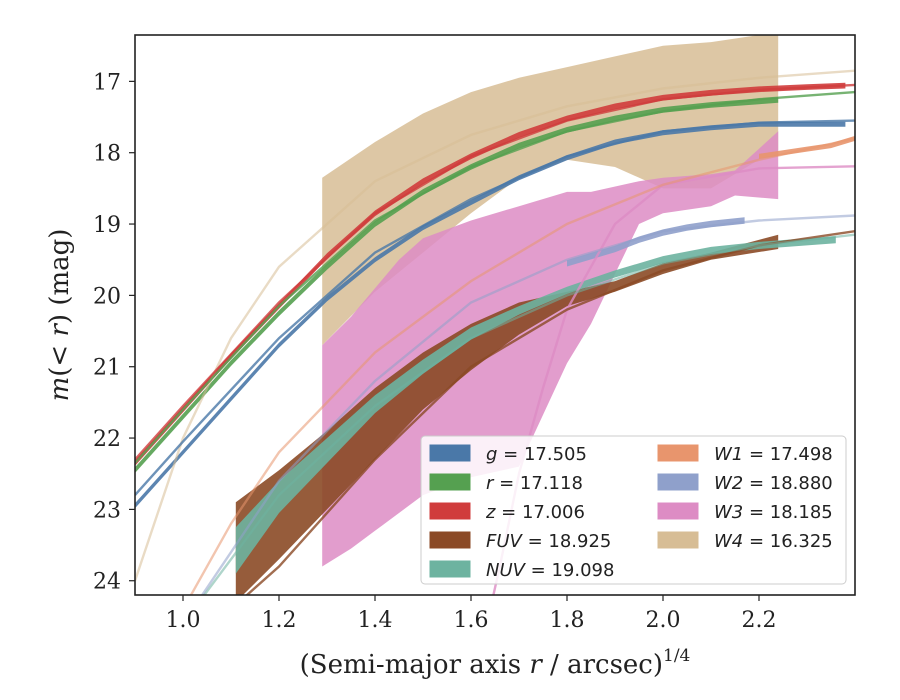  I want to click on legend-item-fuv: FUV = 18.925, so click(520, 541).